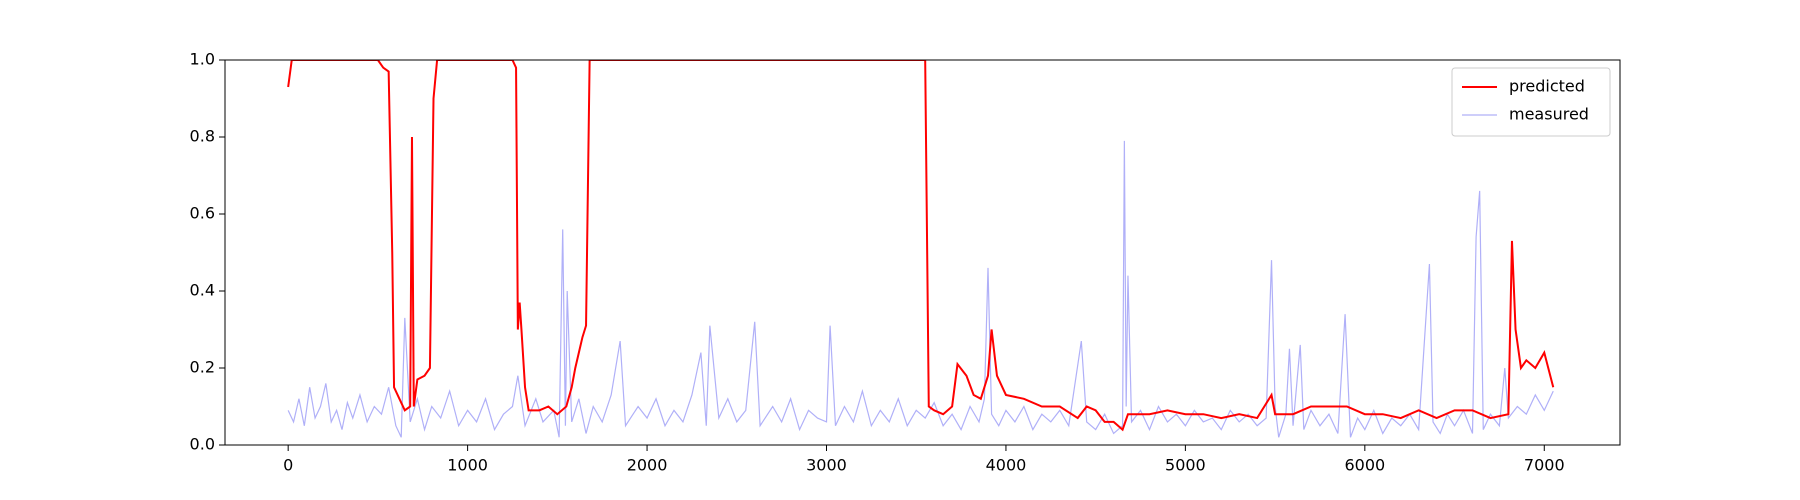  I want to click on x-tick-label: 5000, so click(1185, 465).